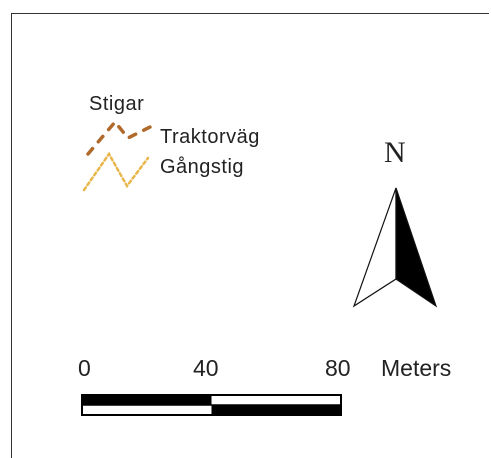 Image resolution: width=491 pixels, height=458 pixels. I want to click on scale-tick-0: 0, so click(84, 368).